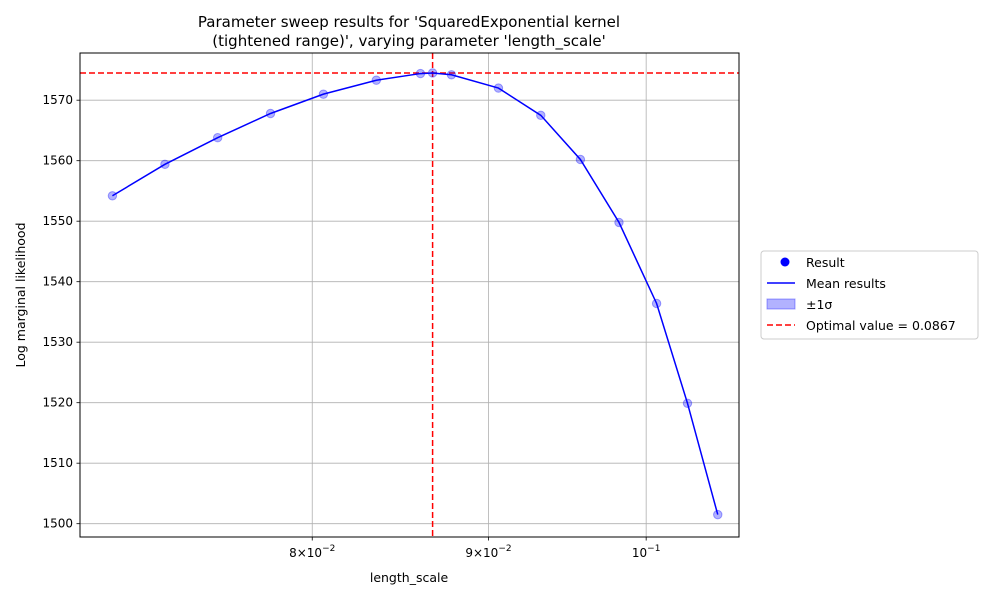 The height and width of the screenshot is (600, 1000). What do you see at coordinates (653, 549) in the screenshot?
I see `x-tick-label-exponent: −1` at bounding box center [653, 549].